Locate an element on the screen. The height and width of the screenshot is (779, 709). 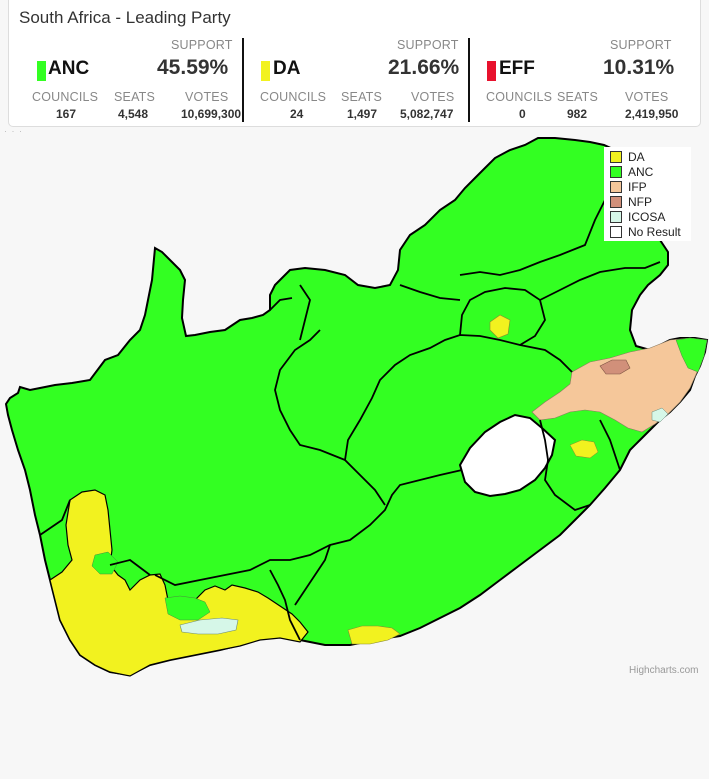
legend-label: DA is located at coordinates (636, 156).